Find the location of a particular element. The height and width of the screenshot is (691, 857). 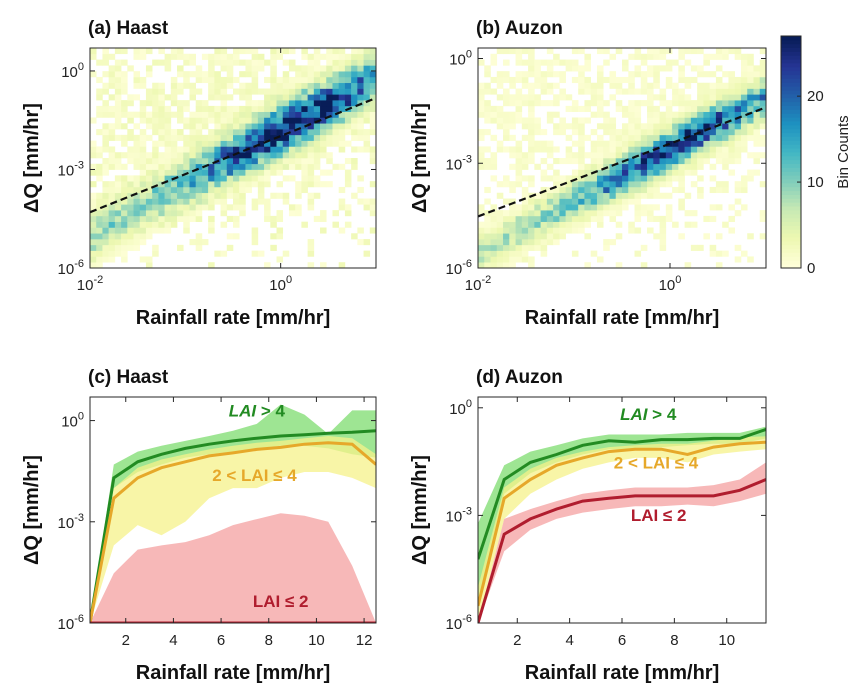

x-tick-label: 10-2 is located at coordinates (90, 284).